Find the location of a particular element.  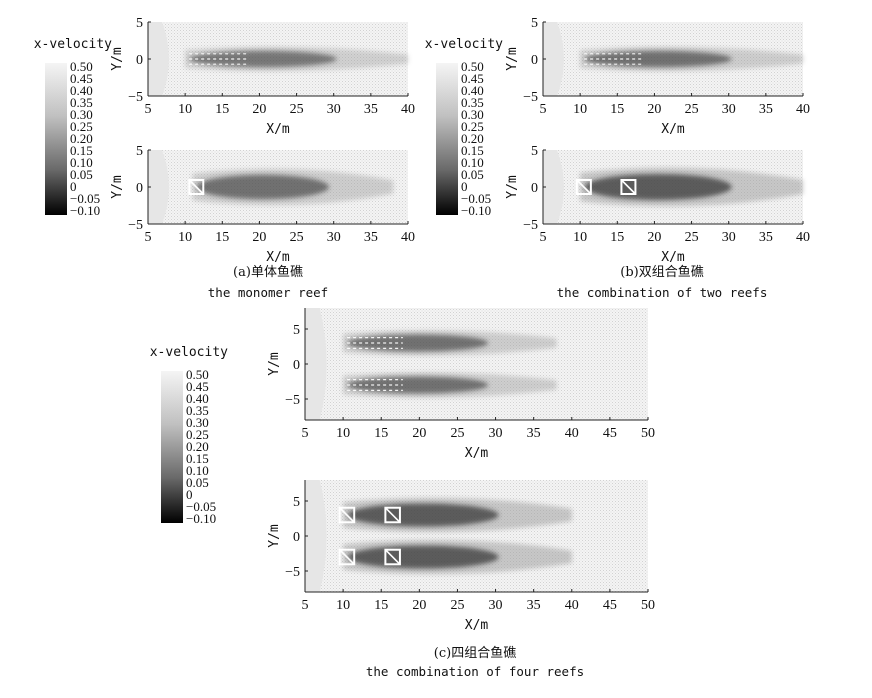

caption-chinese: (c)四组合鱼礁 is located at coordinates (475, 653).